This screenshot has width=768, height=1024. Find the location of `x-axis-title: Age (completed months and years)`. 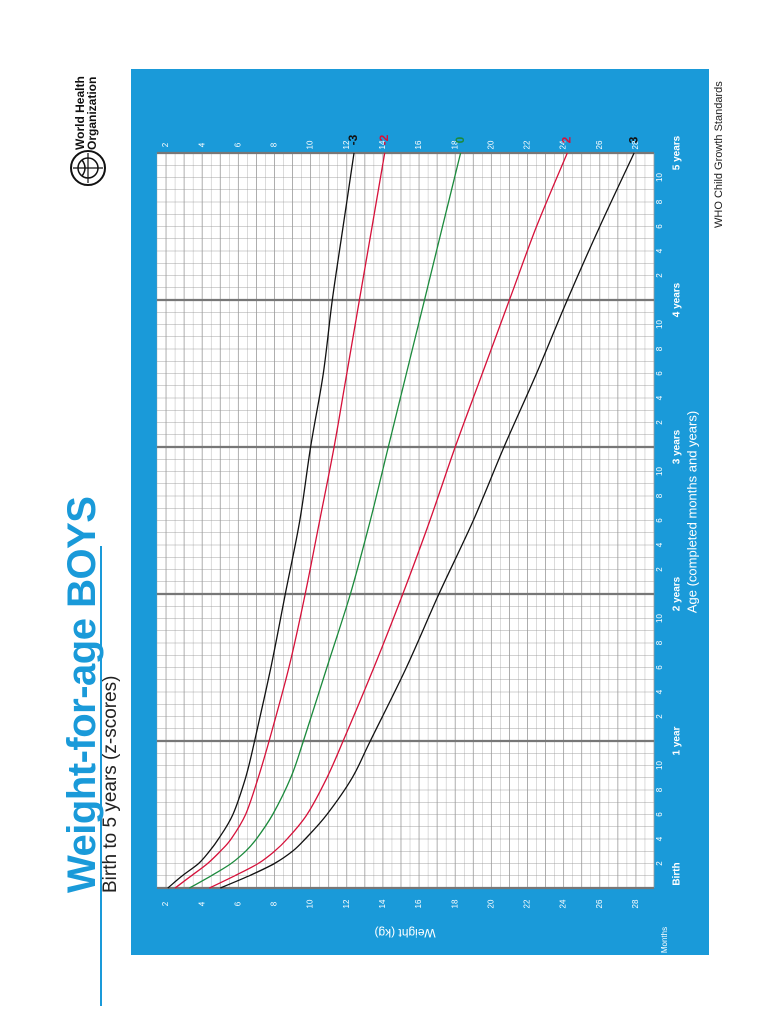

x-axis-title: Age (completed months and years) is located at coordinates (691, 512).